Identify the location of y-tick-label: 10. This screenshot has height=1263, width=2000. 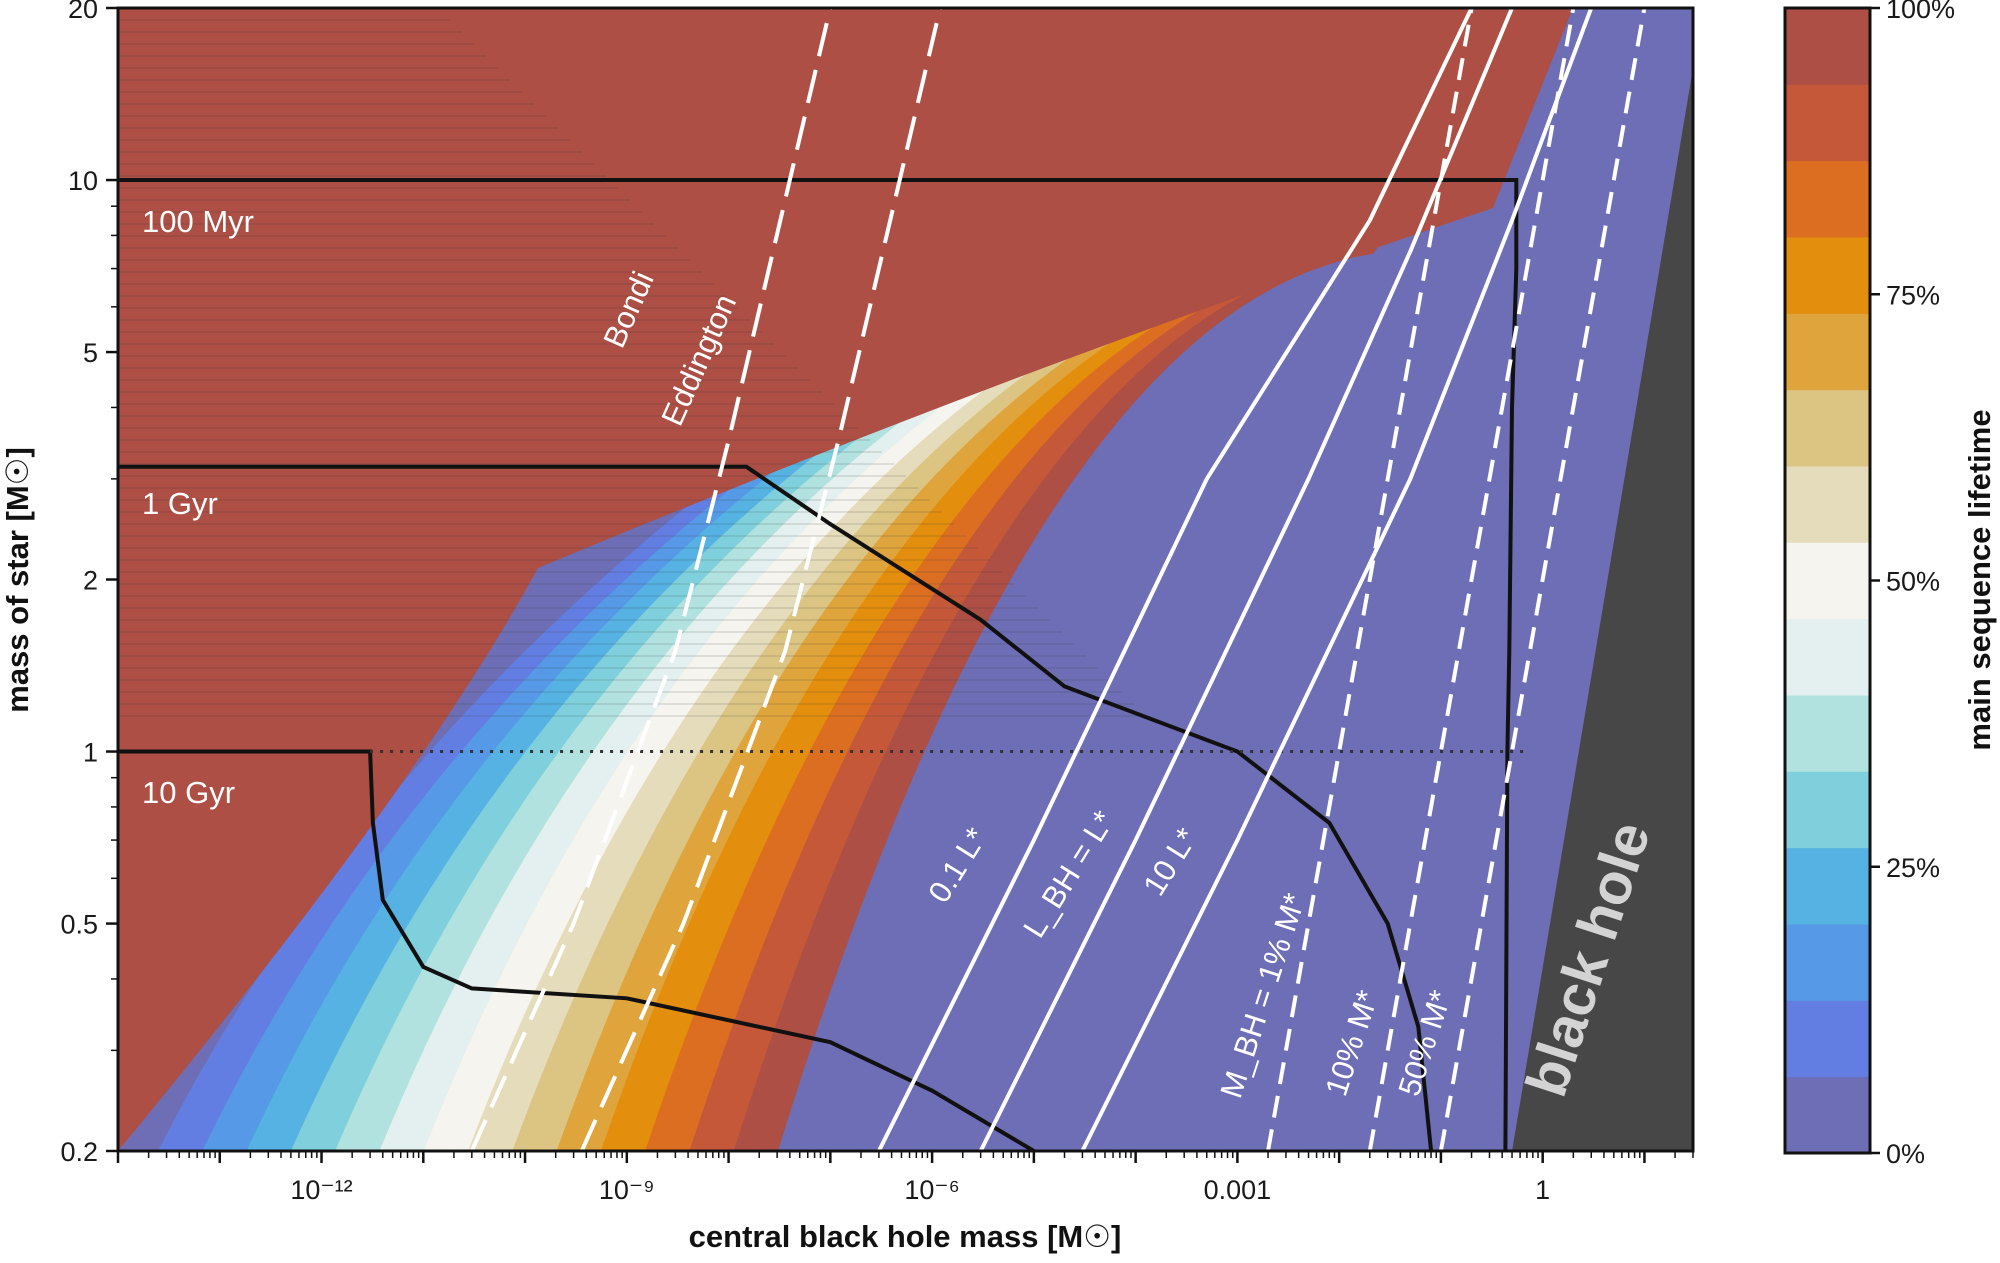
(83, 181).